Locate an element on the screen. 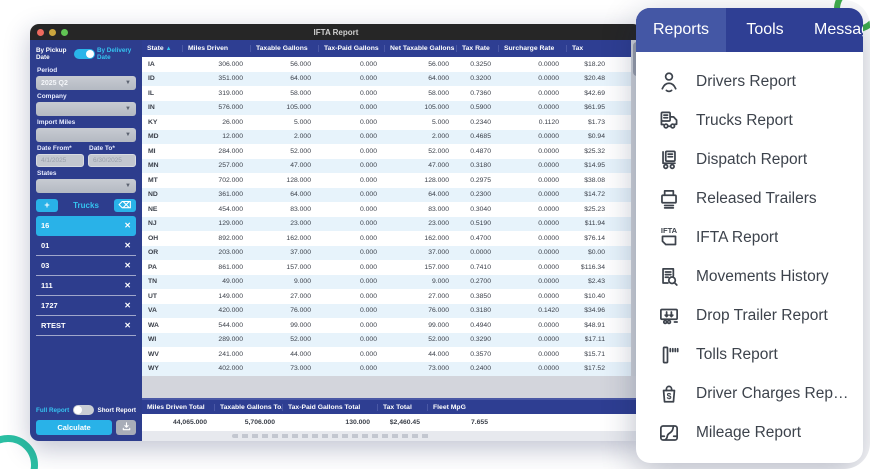 The image size is (870, 469). window-title: IFTA Report is located at coordinates (336, 32).